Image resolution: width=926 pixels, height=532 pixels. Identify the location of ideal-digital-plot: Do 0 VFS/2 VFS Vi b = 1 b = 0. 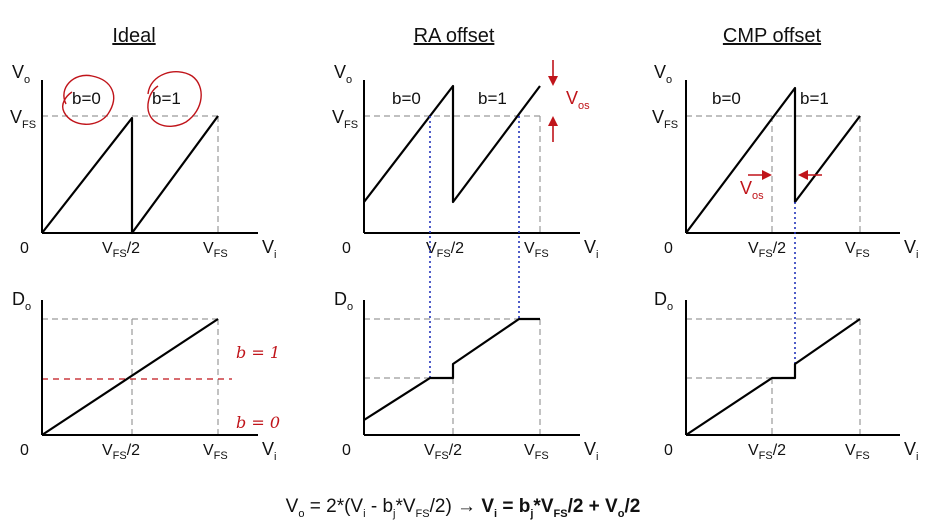
(146, 376).